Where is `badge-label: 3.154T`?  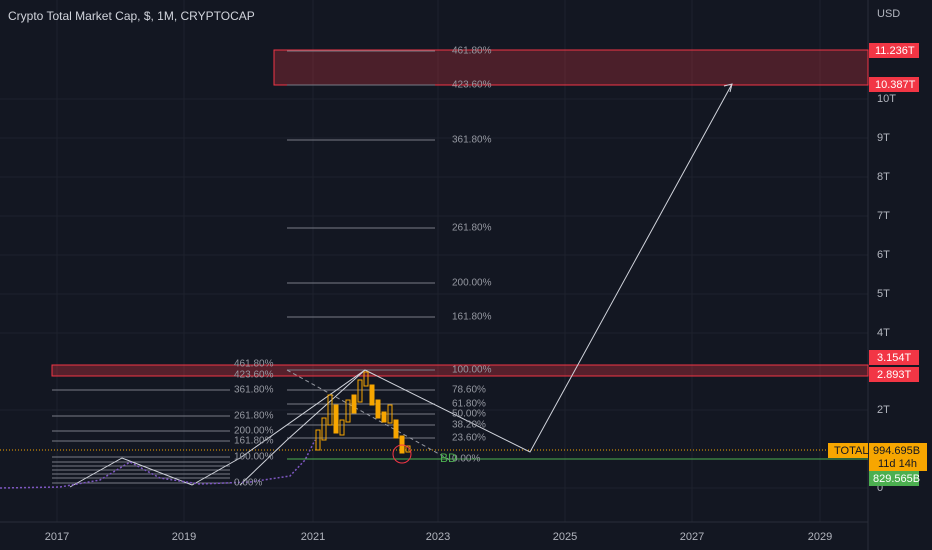 badge-label: 3.154T is located at coordinates (894, 358).